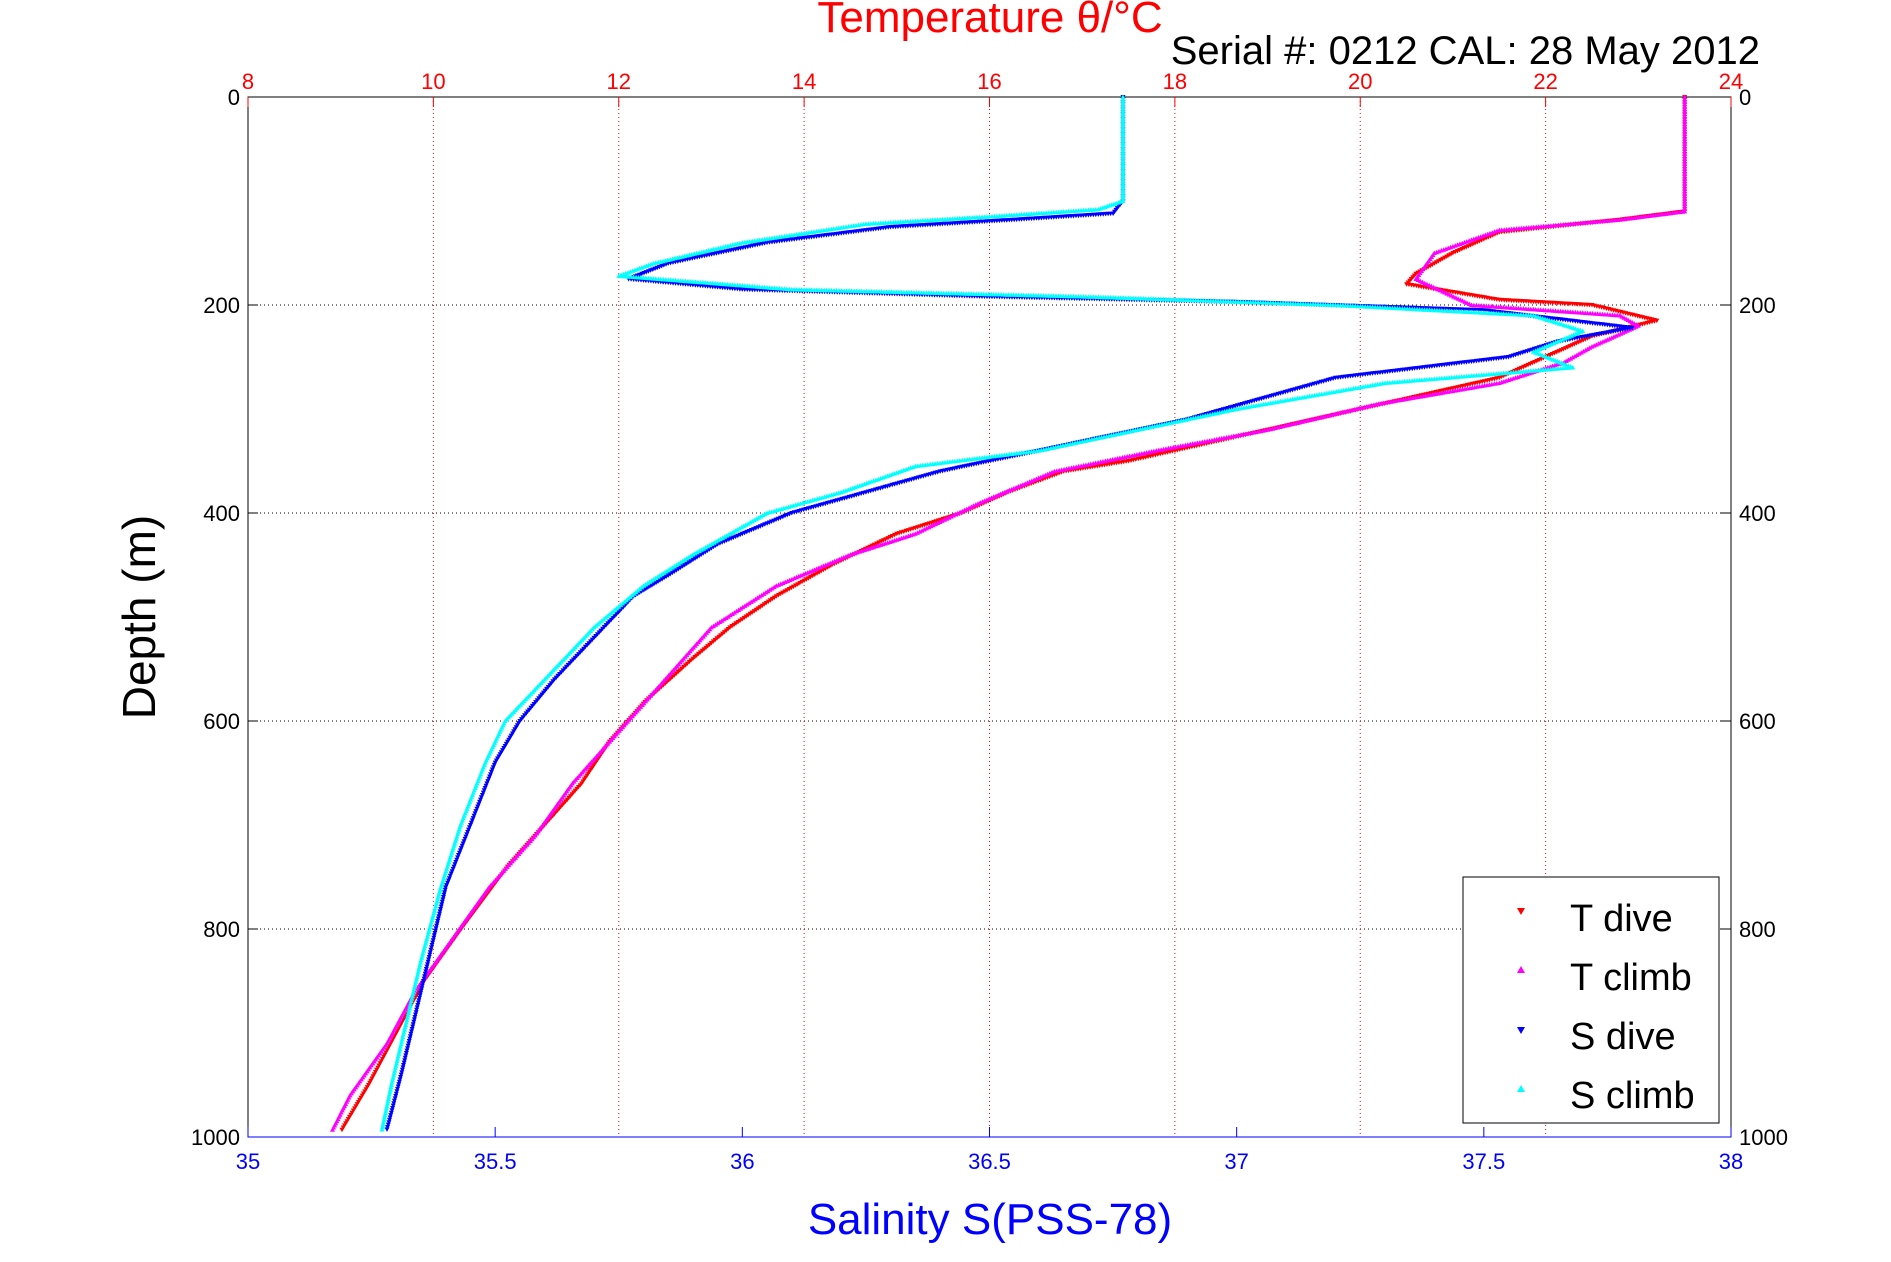  Describe the element at coordinates (1521, 1088) in the screenshot. I see `legend-marker-s-climb` at that location.